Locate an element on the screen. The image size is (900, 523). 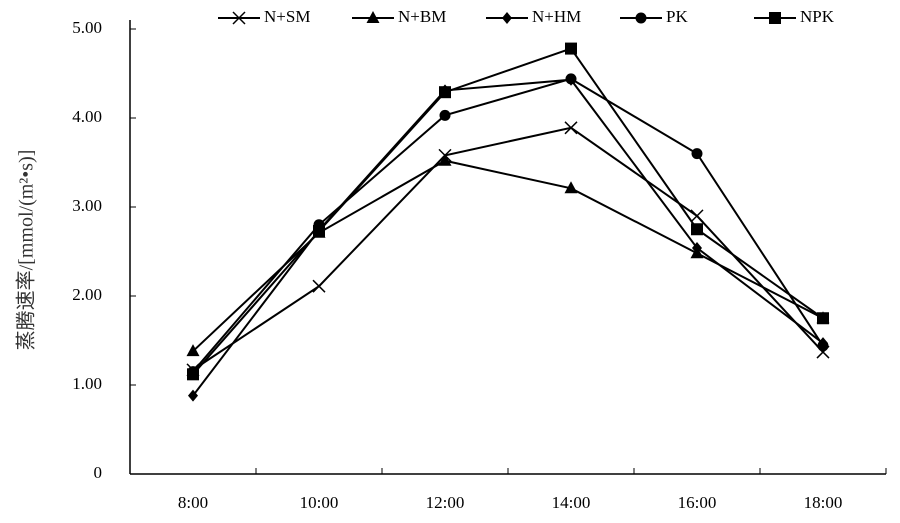
x-tick-label: 12:00 is located at coordinates (445, 502).